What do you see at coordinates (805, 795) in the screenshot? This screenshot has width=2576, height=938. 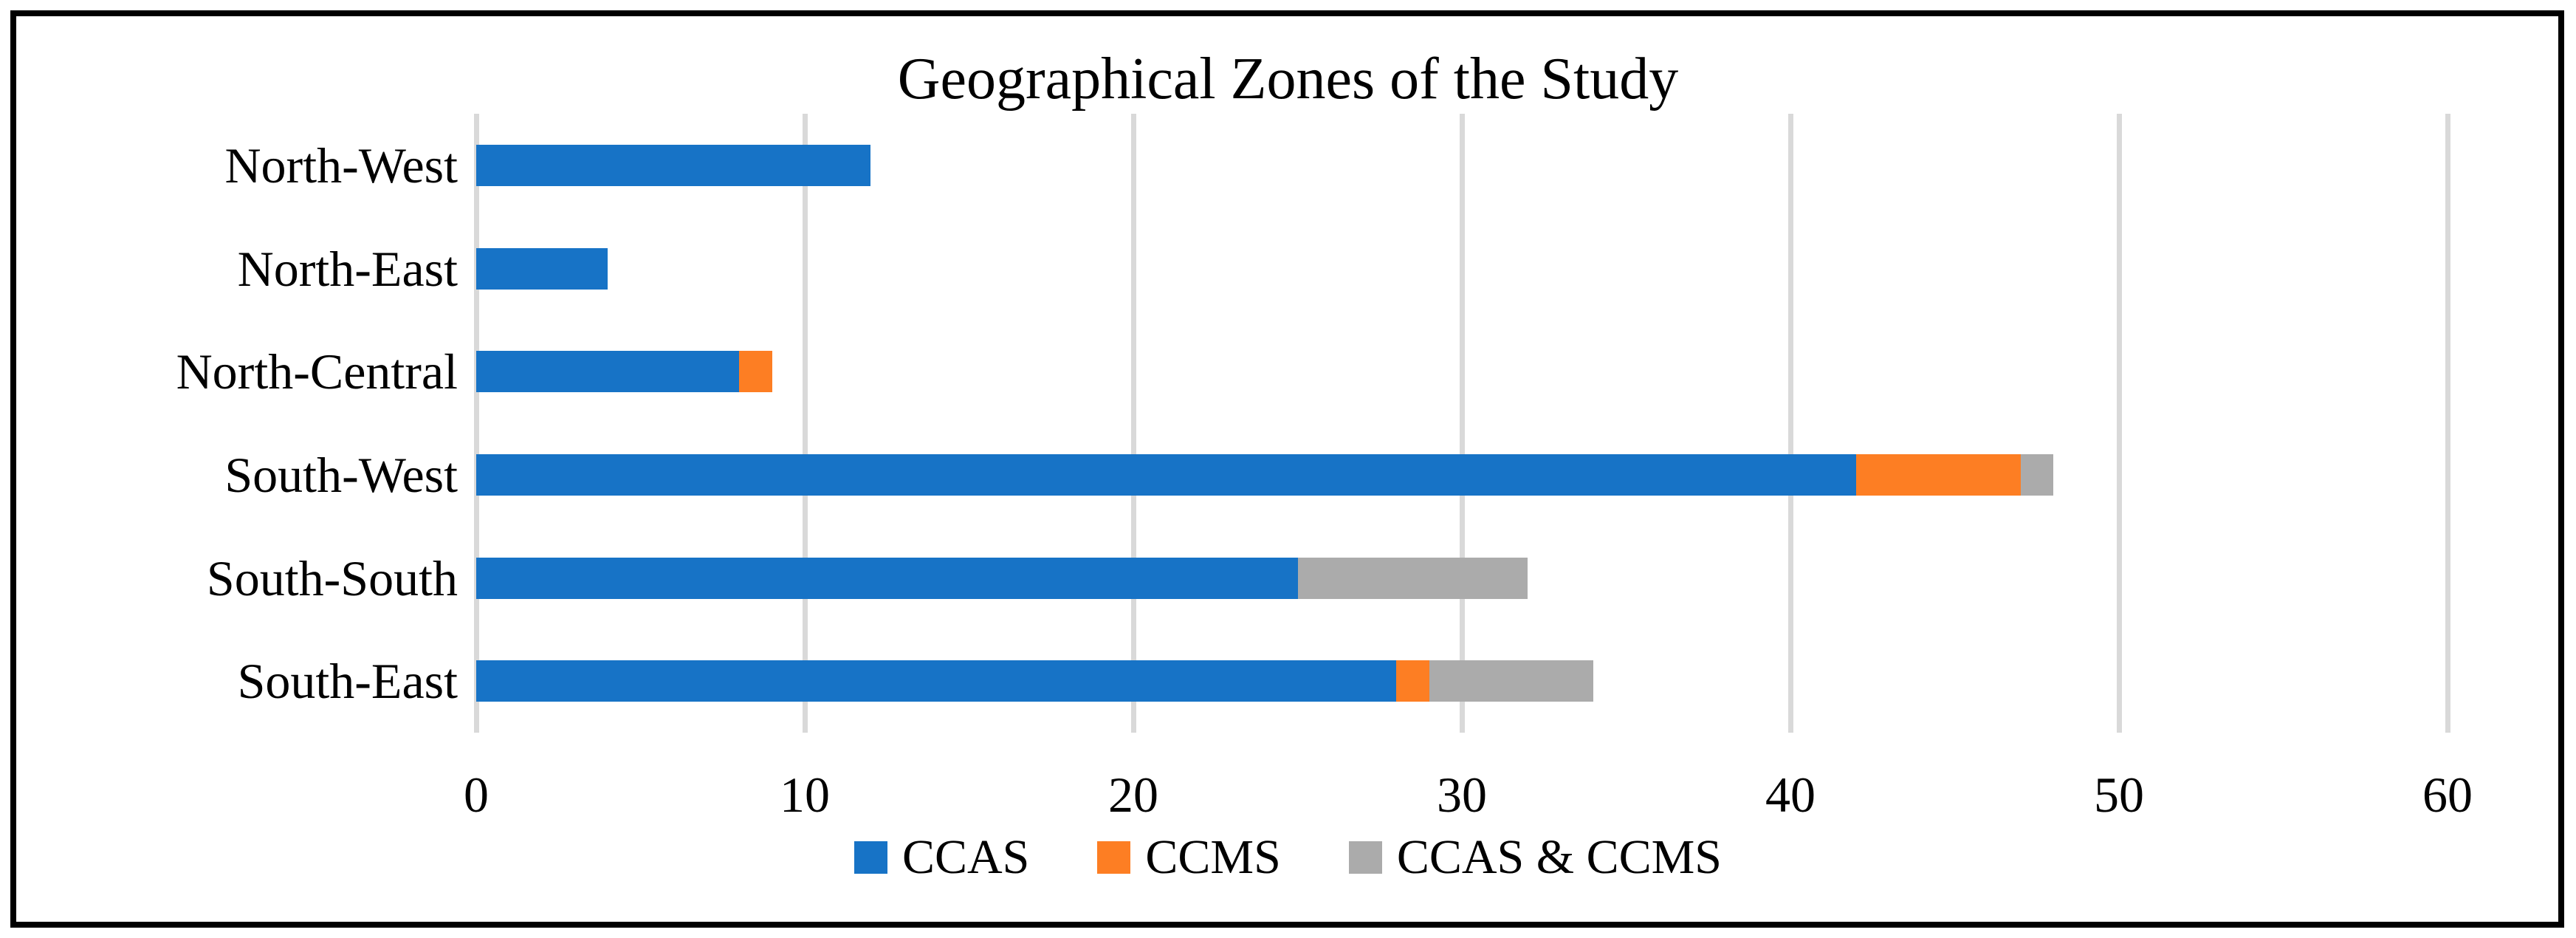 I see `x-tick-label-10: 10` at bounding box center [805, 795].